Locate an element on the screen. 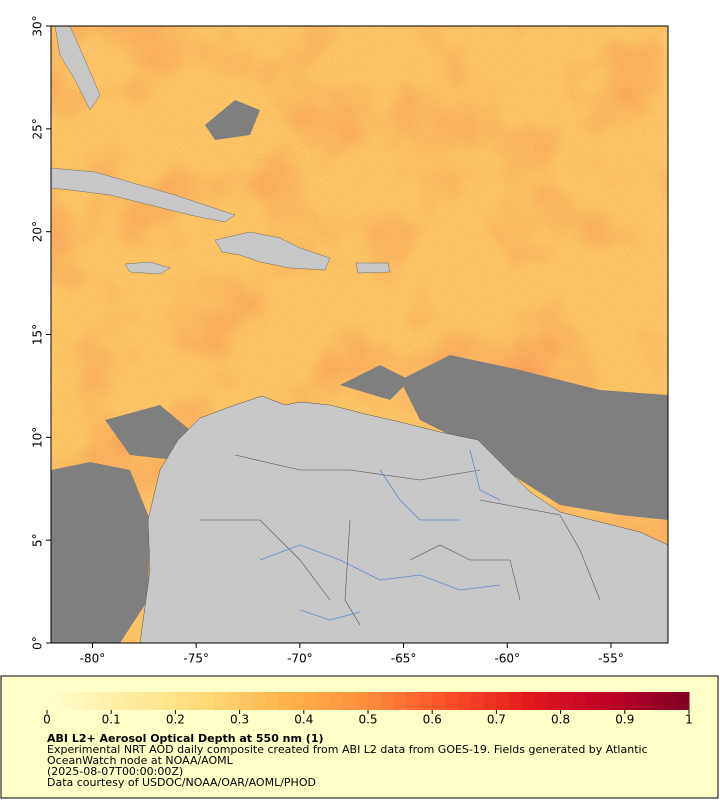  colorbar-tick-label: 0.6 is located at coordinates (432, 720).